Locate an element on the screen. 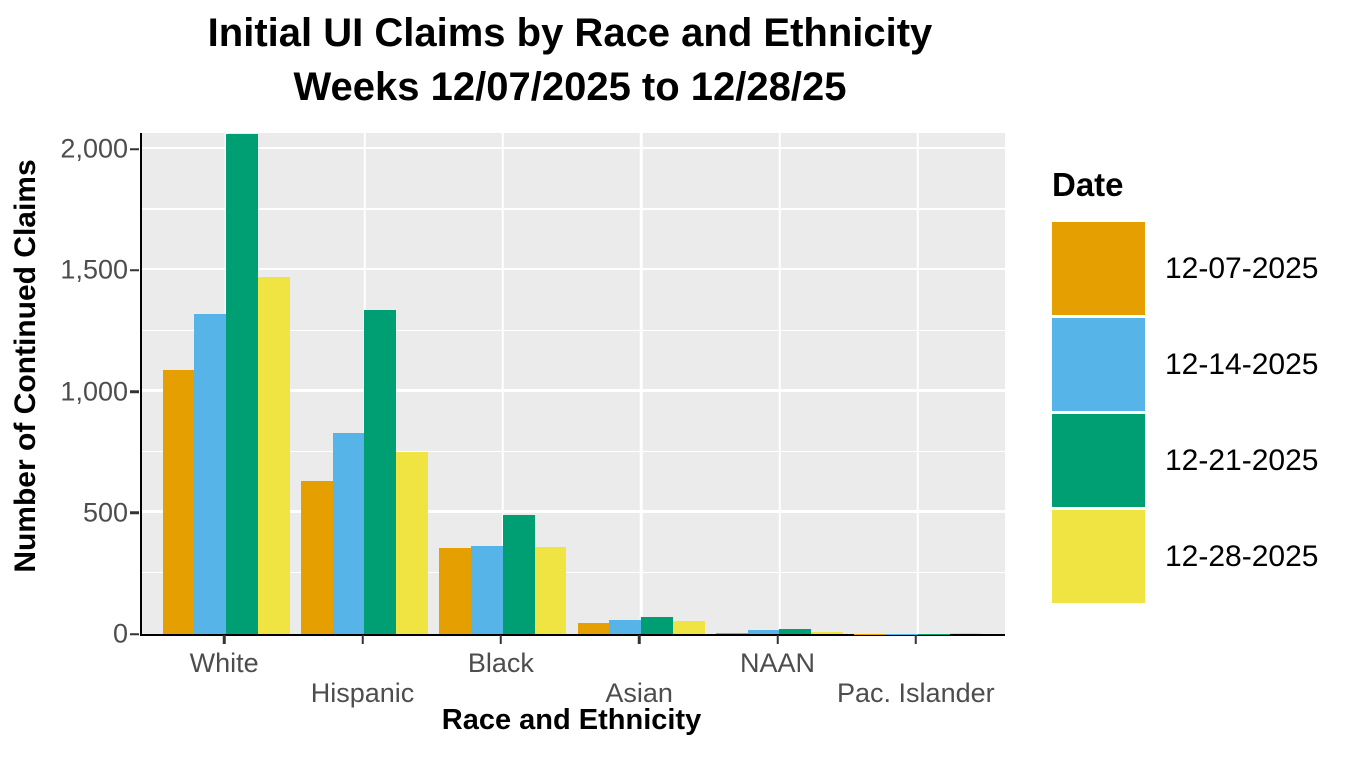 This screenshot has width=1365, height=766. y-tick-marks is located at coordinates (134, 384).